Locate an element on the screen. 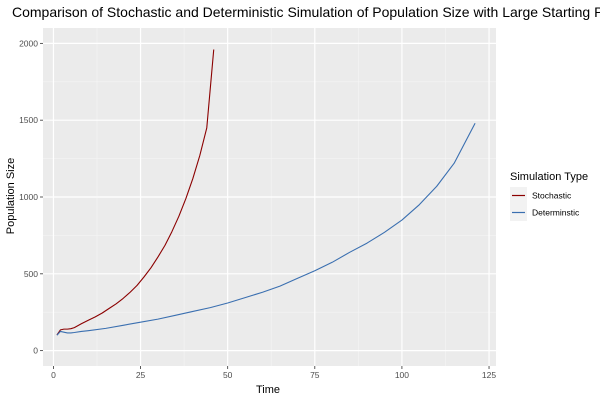 This screenshot has width=600, height=400. x-axis-ticks: 0 25 50 75 100 125 is located at coordinates (273, 373).